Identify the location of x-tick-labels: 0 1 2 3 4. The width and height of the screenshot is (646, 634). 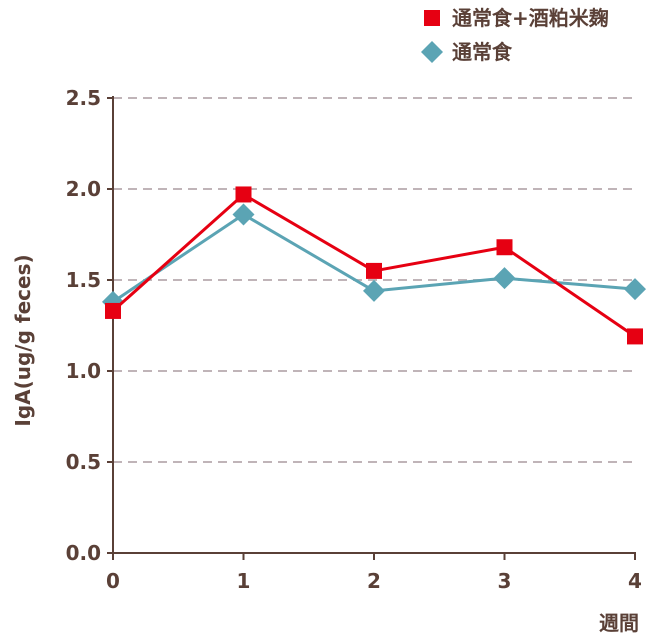
(374, 573).